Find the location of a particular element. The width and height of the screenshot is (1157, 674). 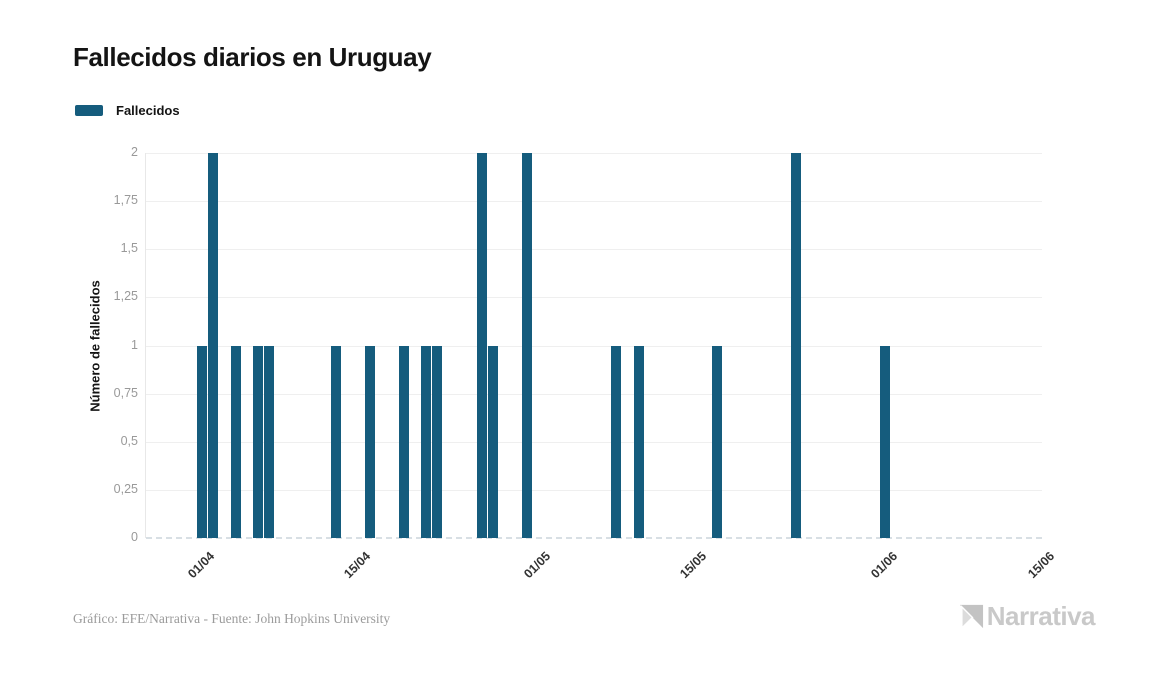

y-axis-tick-label: 2 is located at coordinates (134, 152).